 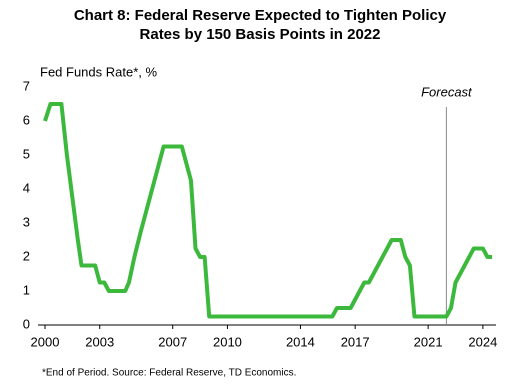 What do you see at coordinates (26, 221) in the screenshot?
I see `y-tick-label: 3` at bounding box center [26, 221].